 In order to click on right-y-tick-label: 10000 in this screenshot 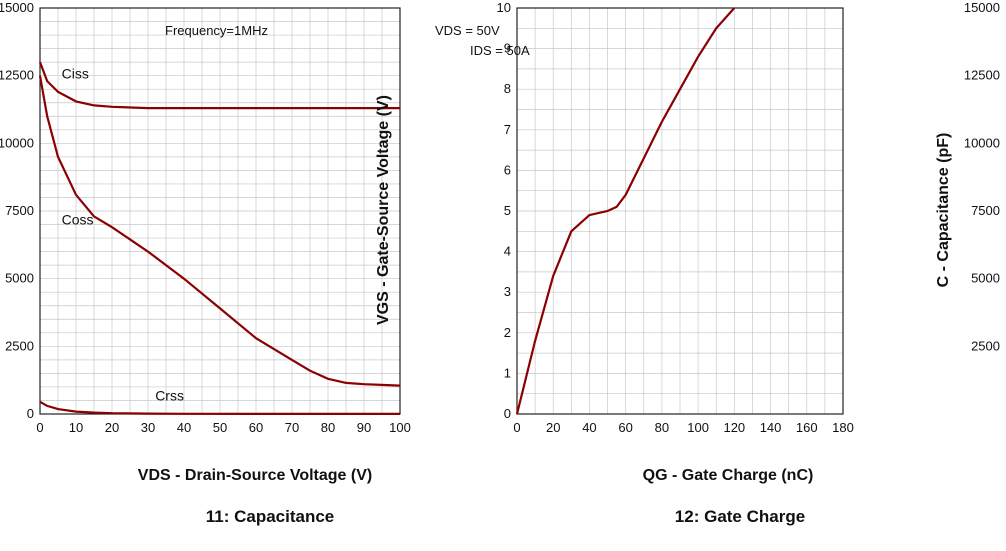, I will do `click(982, 142)`.